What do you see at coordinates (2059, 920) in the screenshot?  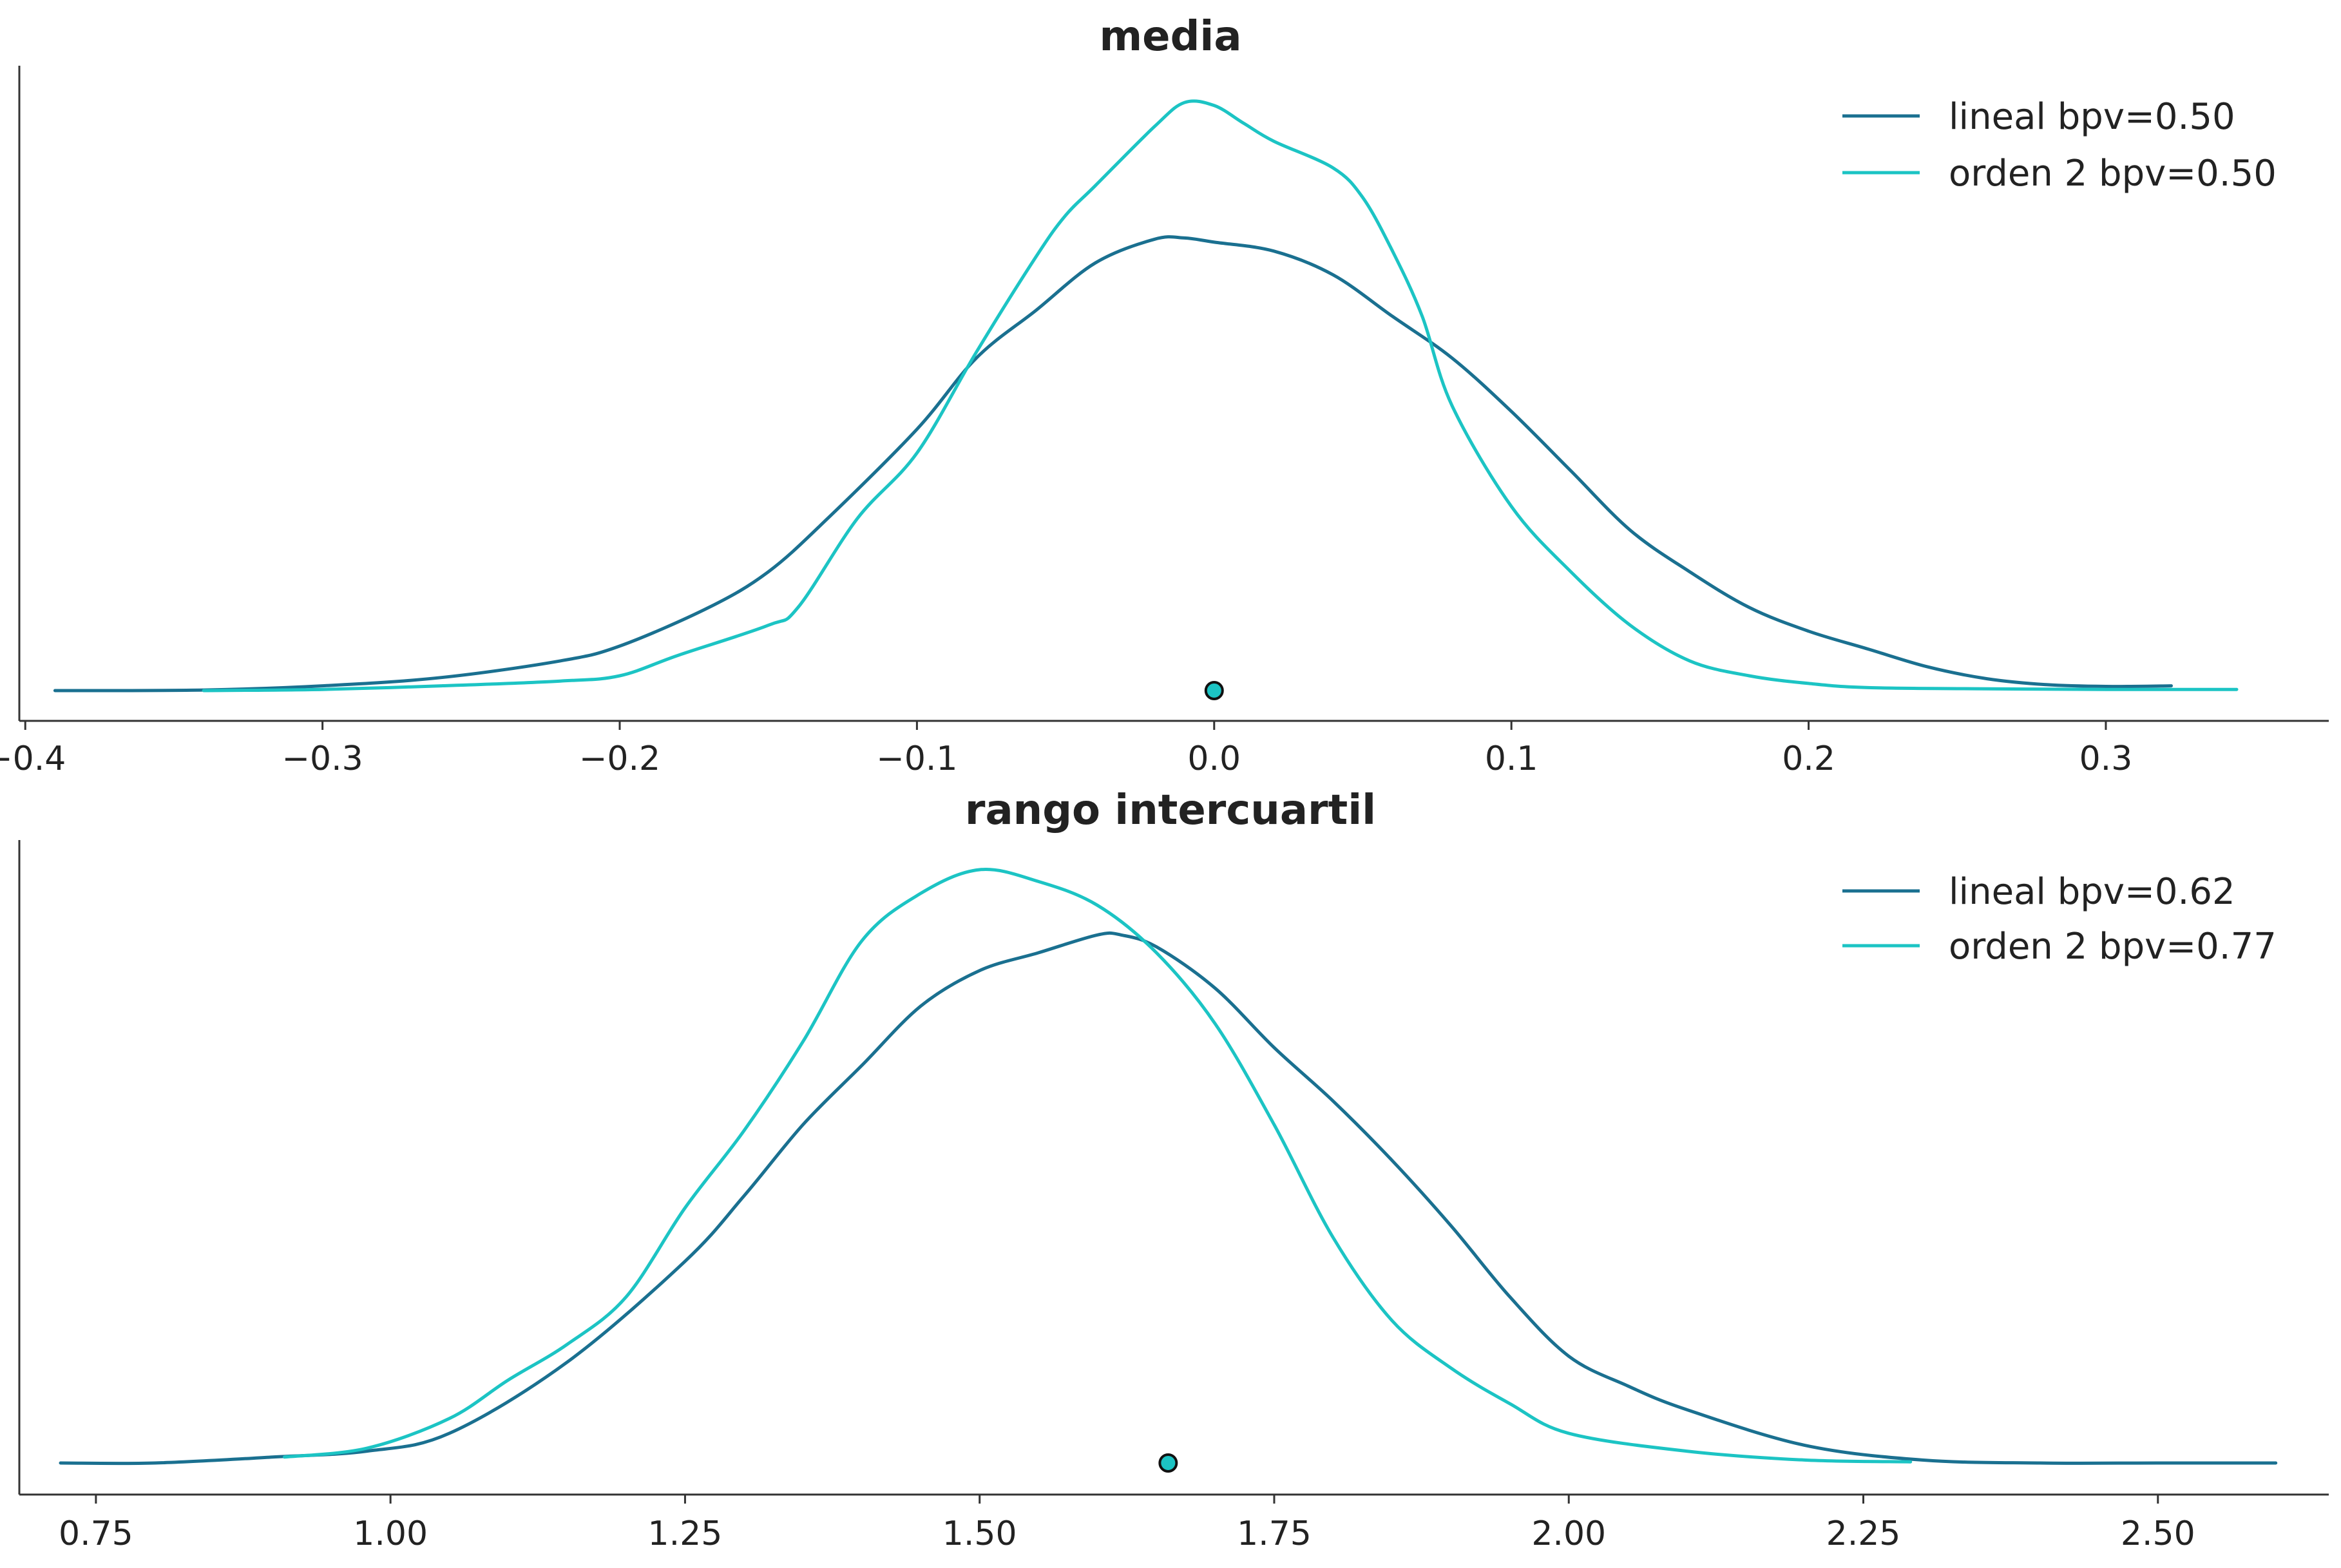 I see `legend: lineal bpv=0.62 orden 2 bpv=0.77` at bounding box center [2059, 920].